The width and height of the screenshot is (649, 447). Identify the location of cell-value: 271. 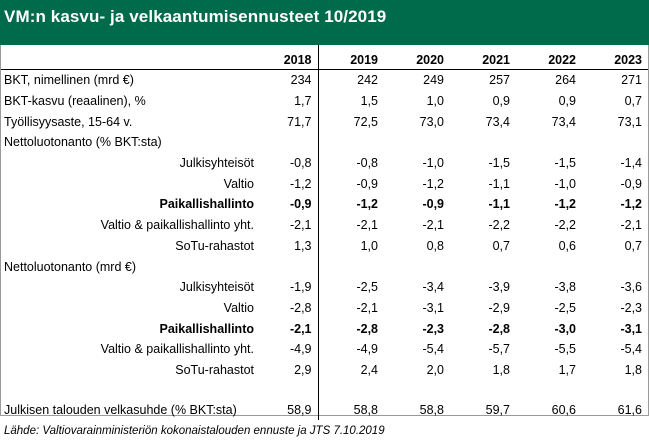
(631, 80).